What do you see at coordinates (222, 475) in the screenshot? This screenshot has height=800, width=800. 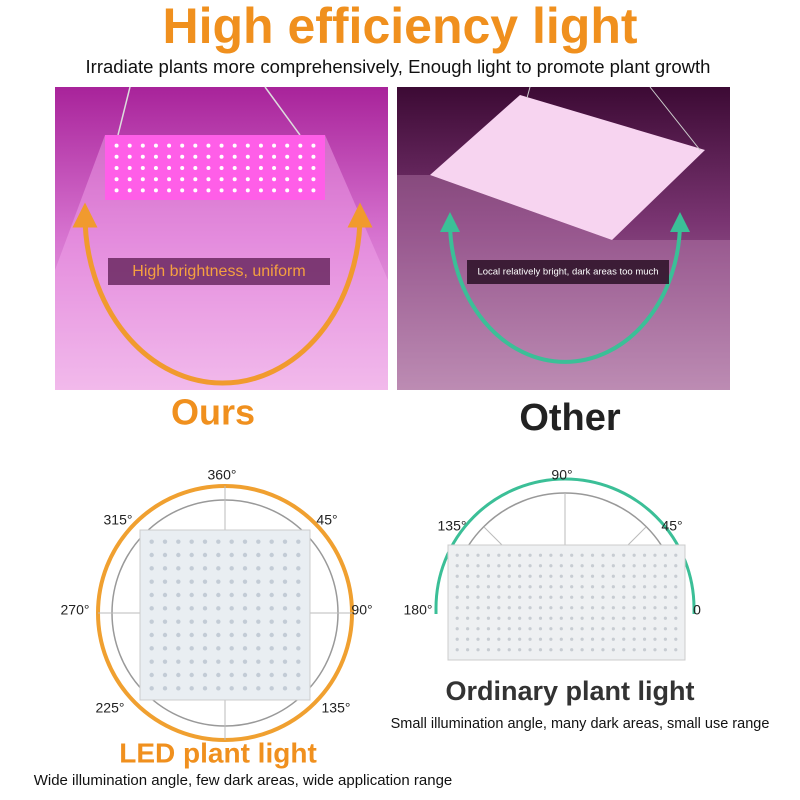 I see `angle-label: 360°` at bounding box center [222, 475].